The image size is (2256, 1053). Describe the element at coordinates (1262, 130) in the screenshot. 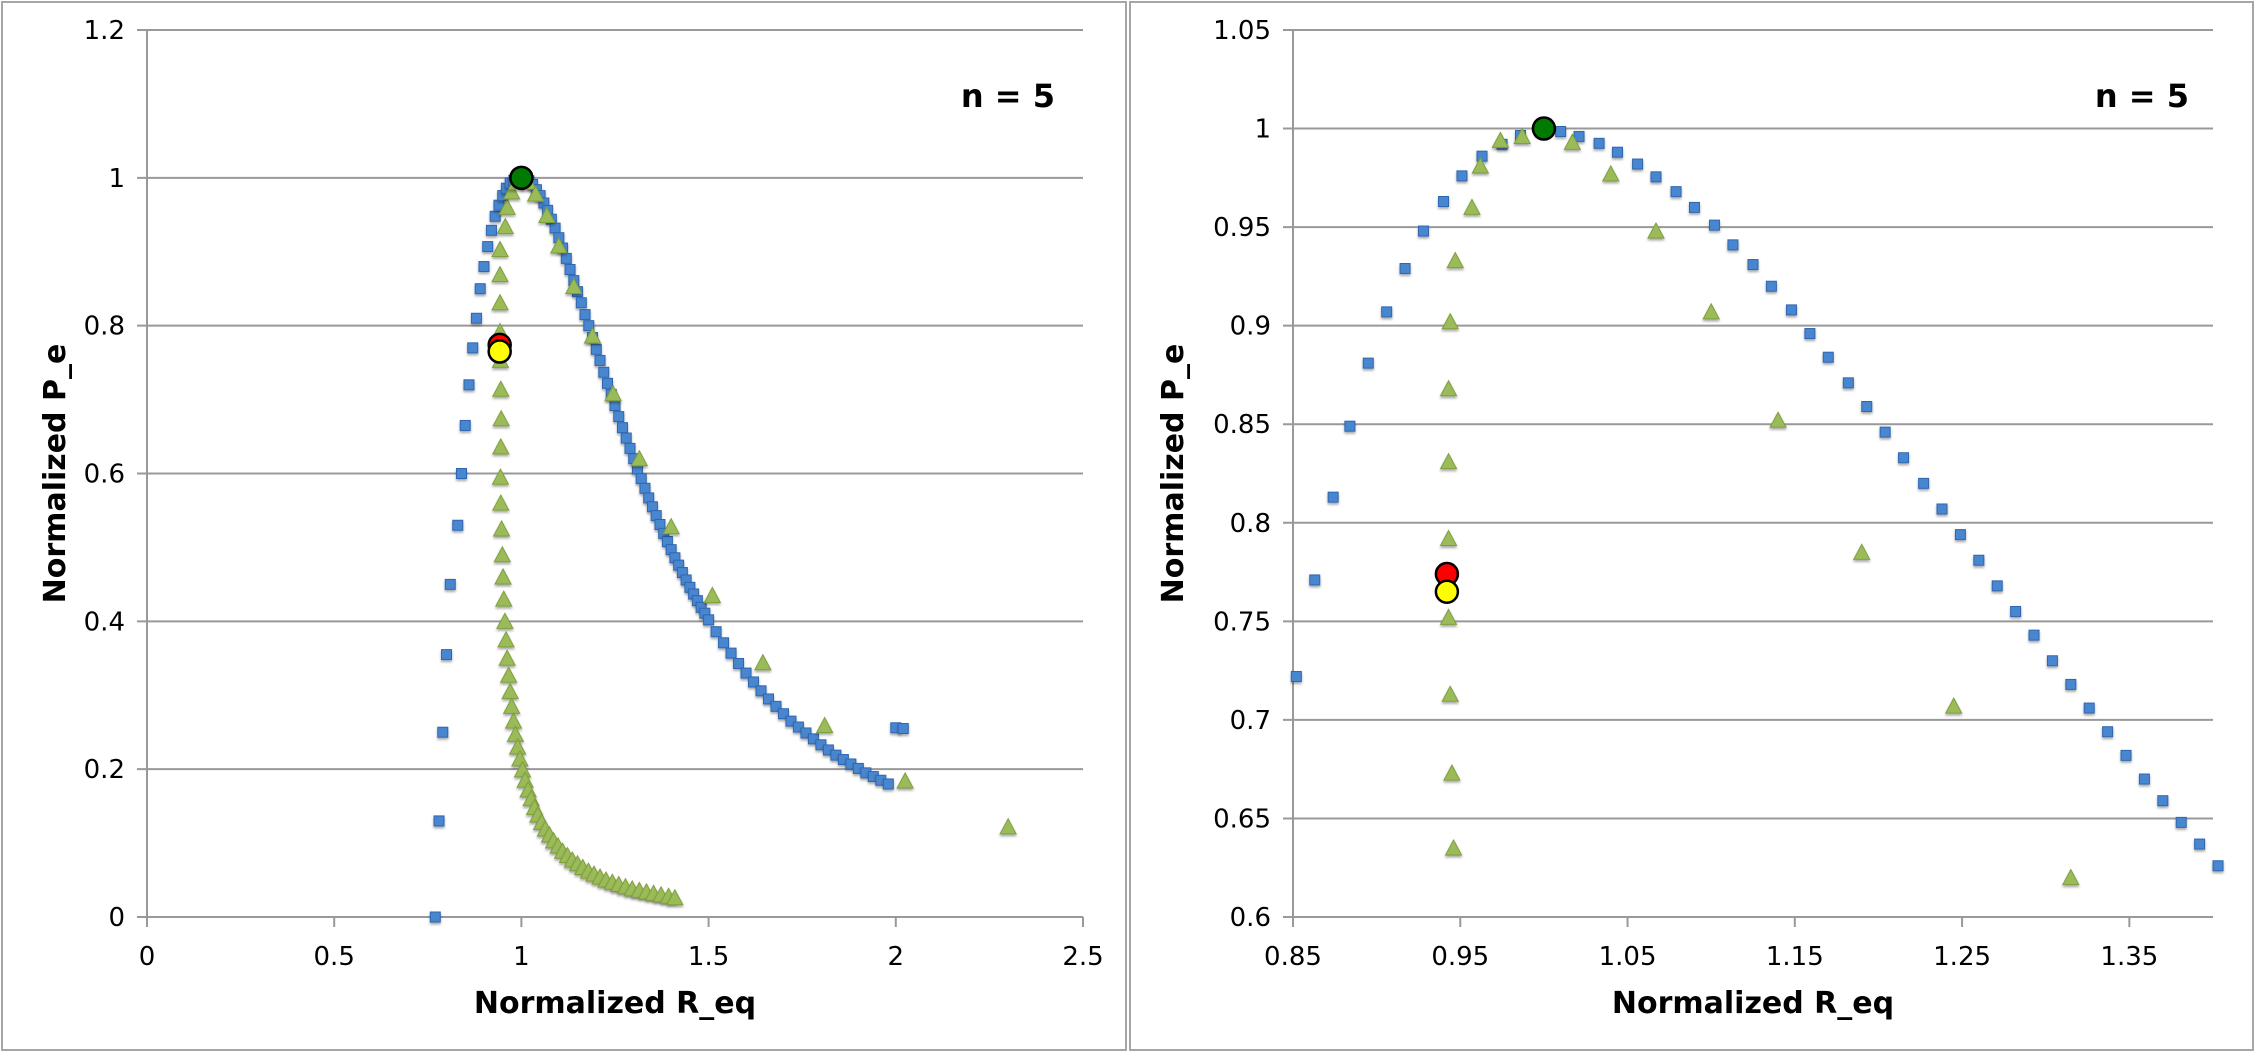

I see `y-tick-label: 1` at that location.